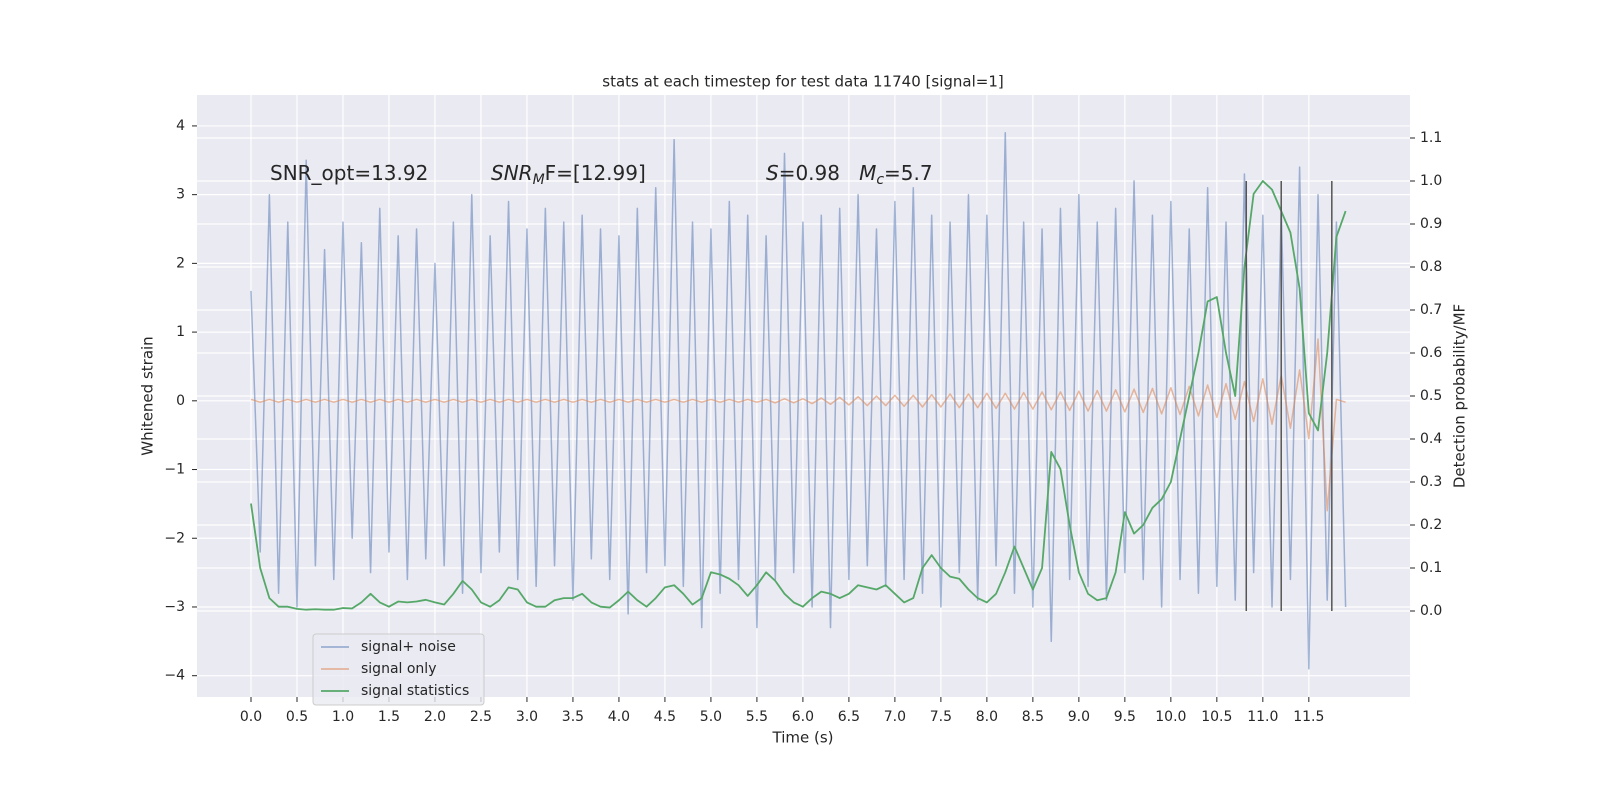 This screenshot has height=800, width=1600. What do you see at coordinates (819, 173) in the screenshot?
I see `annotation-part: =0.98` at bounding box center [819, 173].